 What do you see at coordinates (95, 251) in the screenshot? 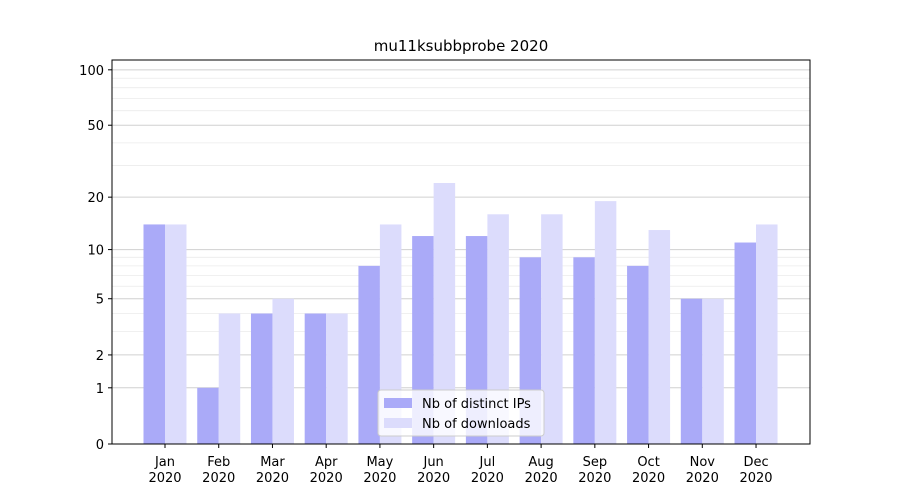
I see `y-tick-label: 10` at bounding box center [95, 251].